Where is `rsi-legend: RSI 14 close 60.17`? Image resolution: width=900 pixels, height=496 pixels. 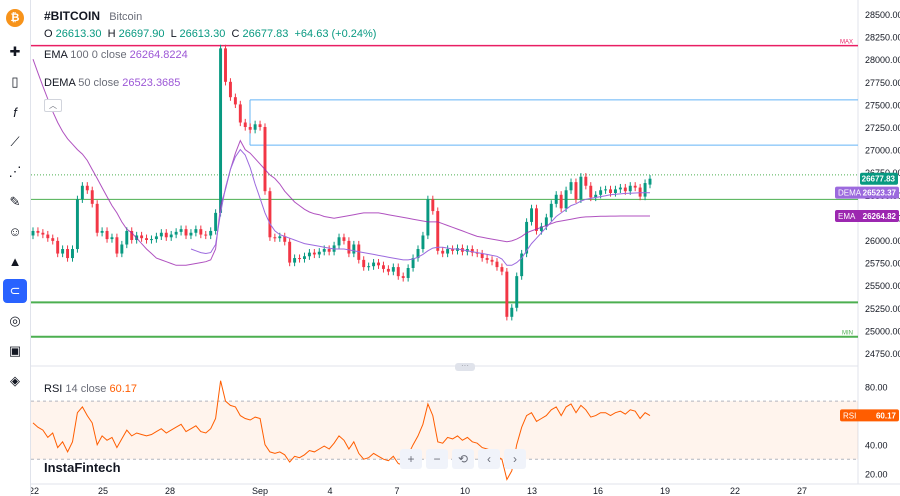
rsi-legend: RSI 14 close 60.17 is located at coordinates (90, 389).